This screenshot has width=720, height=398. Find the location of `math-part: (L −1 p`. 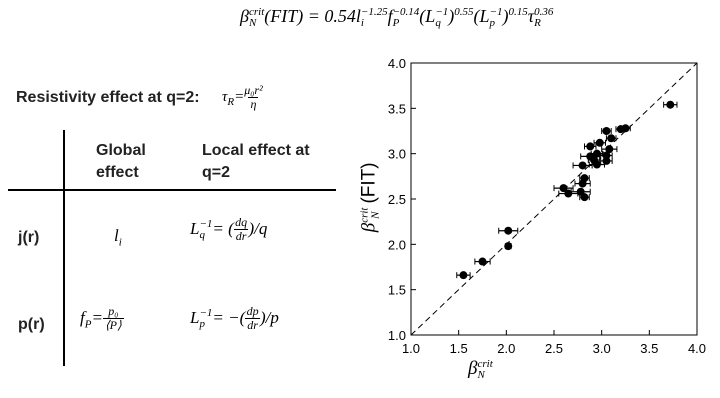

math-part: (L −1 p is located at coordinates (488, 17).